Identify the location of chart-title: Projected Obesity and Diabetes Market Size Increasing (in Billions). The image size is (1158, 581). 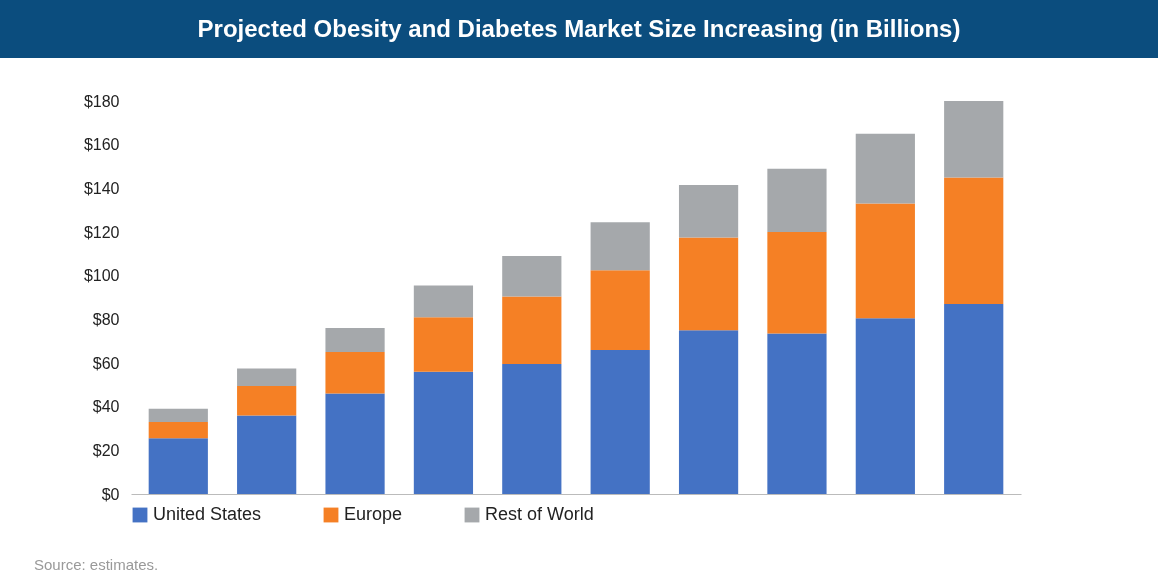
(579, 29).